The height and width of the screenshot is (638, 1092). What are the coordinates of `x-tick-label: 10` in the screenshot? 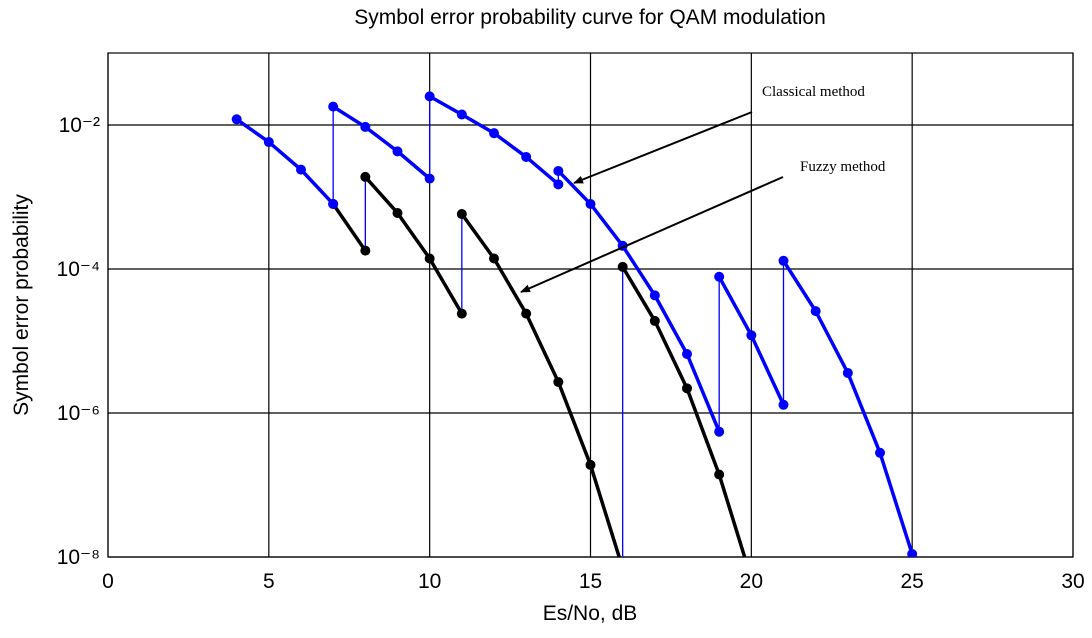 It's located at (429, 581).